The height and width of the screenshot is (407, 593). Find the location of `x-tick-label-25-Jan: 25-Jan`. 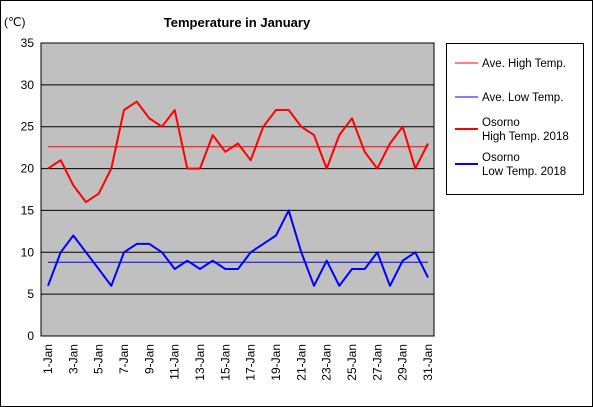

x-tick-label-25-Jan: 25-Jan is located at coordinates (352, 362).